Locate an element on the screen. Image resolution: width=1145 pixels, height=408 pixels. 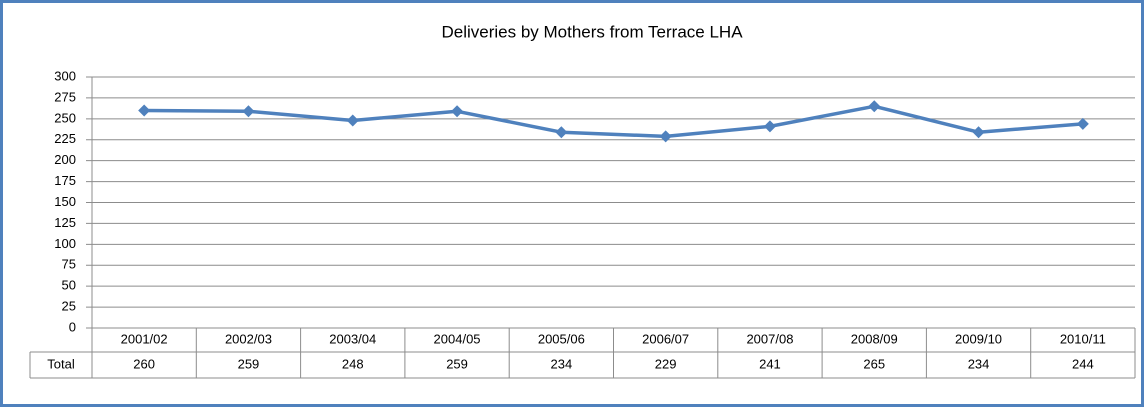
y-tick-label: 300 is located at coordinates (65, 75).